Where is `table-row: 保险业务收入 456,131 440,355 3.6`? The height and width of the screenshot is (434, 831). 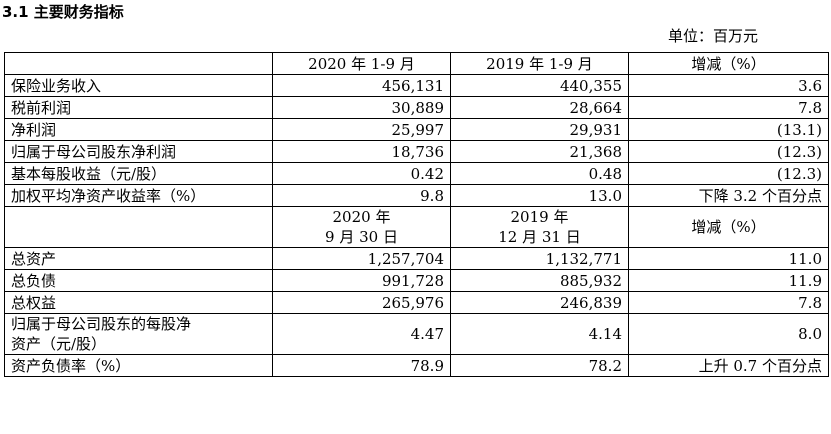
table-row: 保险业务收入 456,131 440,355 3.6 is located at coordinates (416, 85).